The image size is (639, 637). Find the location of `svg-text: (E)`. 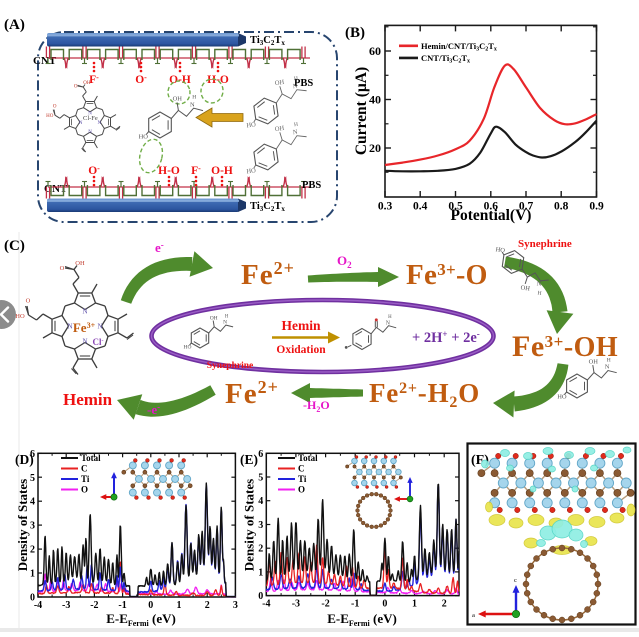

svg-text: (E) is located at coordinates (249, 459).